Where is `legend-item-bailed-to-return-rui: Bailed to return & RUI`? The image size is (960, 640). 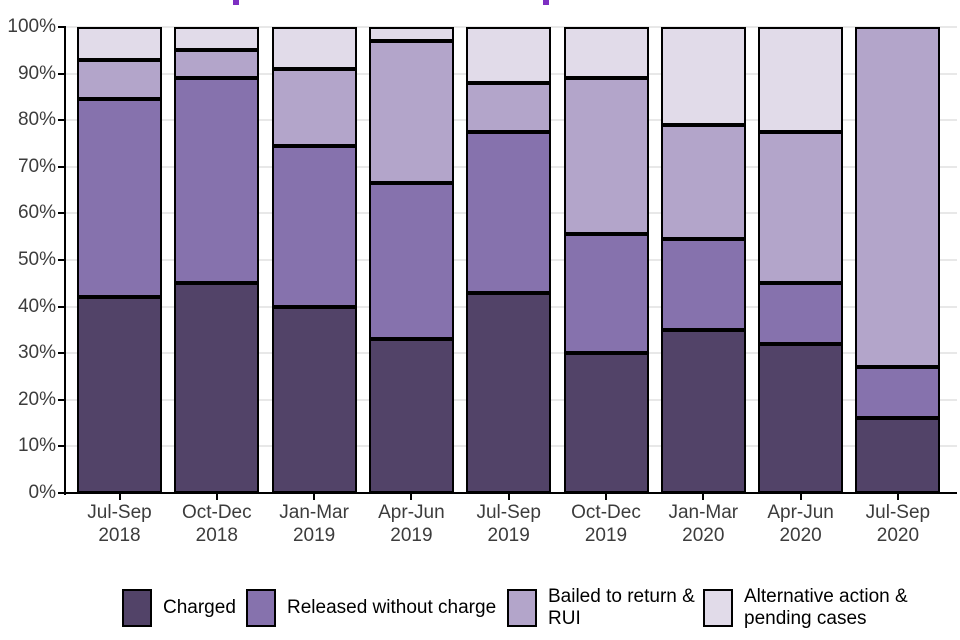 legend-item-bailed-to-return-rui: Bailed to return & RUI is located at coordinates (601, 608).